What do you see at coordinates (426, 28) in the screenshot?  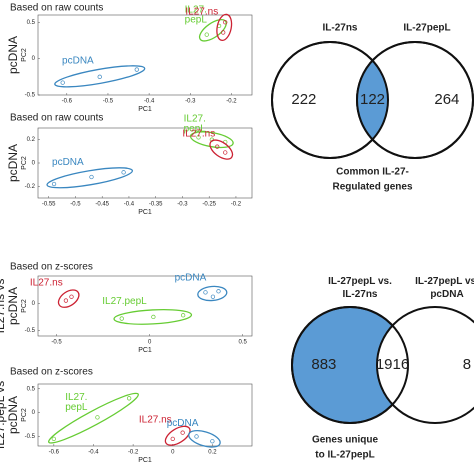 I see `set-label: IL-27pepL` at bounding box center [426, 28].